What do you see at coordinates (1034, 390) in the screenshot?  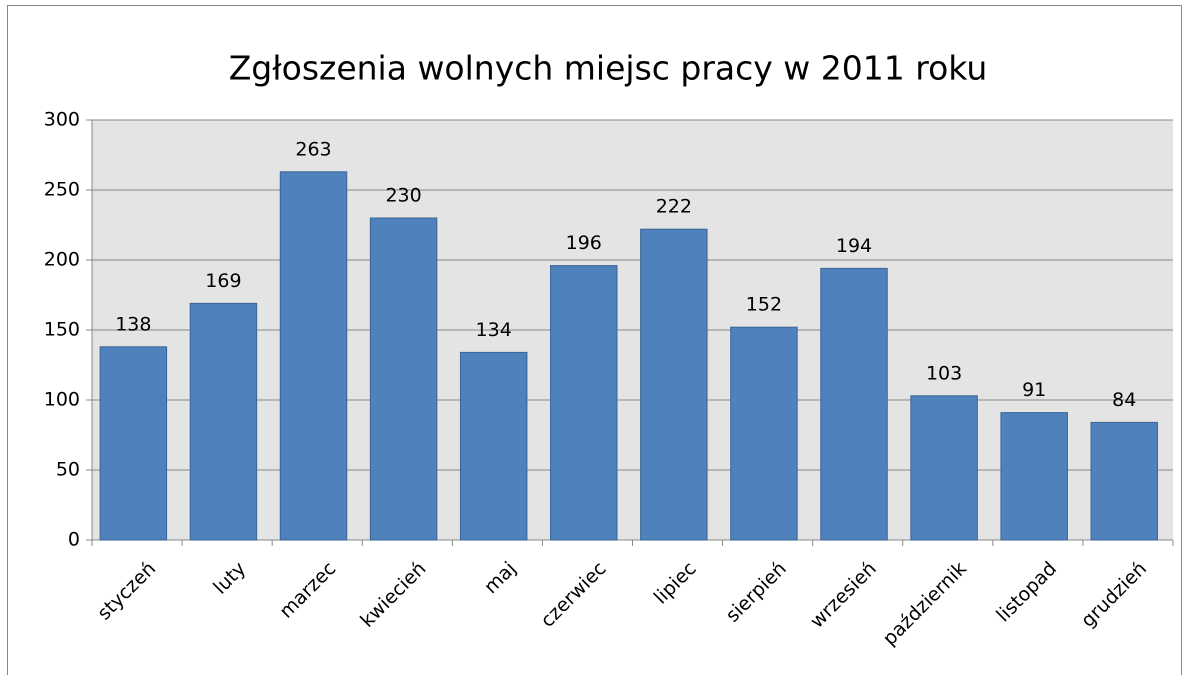 I see `data-label: 91` at bounding box center [1034, 390].